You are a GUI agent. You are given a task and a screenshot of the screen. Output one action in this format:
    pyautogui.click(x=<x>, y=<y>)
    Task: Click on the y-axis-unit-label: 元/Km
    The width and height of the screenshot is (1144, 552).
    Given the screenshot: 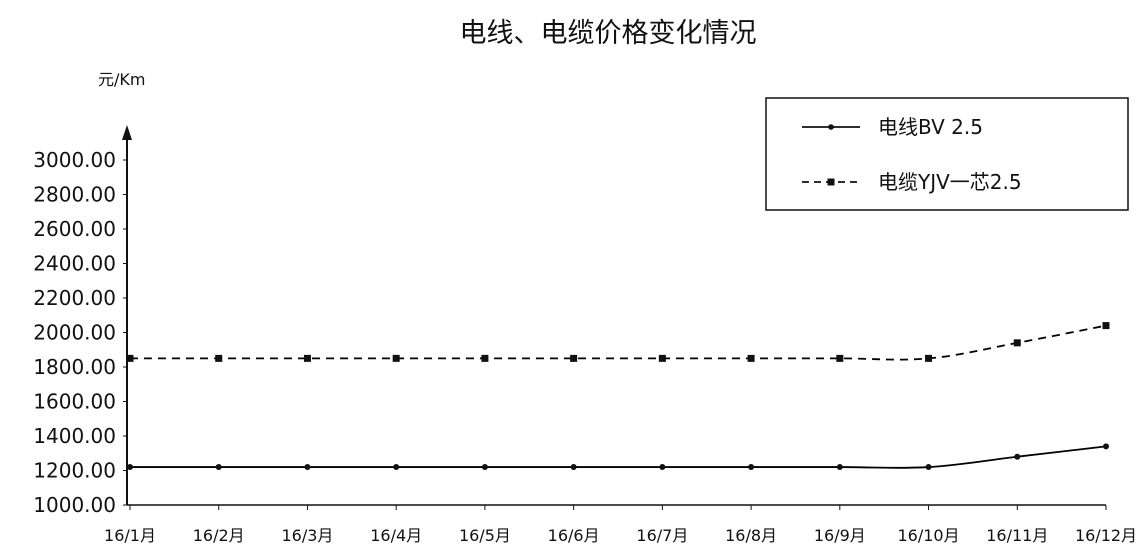 What is the action you would take?
    pyautogui.click(x=121, y=79)
    